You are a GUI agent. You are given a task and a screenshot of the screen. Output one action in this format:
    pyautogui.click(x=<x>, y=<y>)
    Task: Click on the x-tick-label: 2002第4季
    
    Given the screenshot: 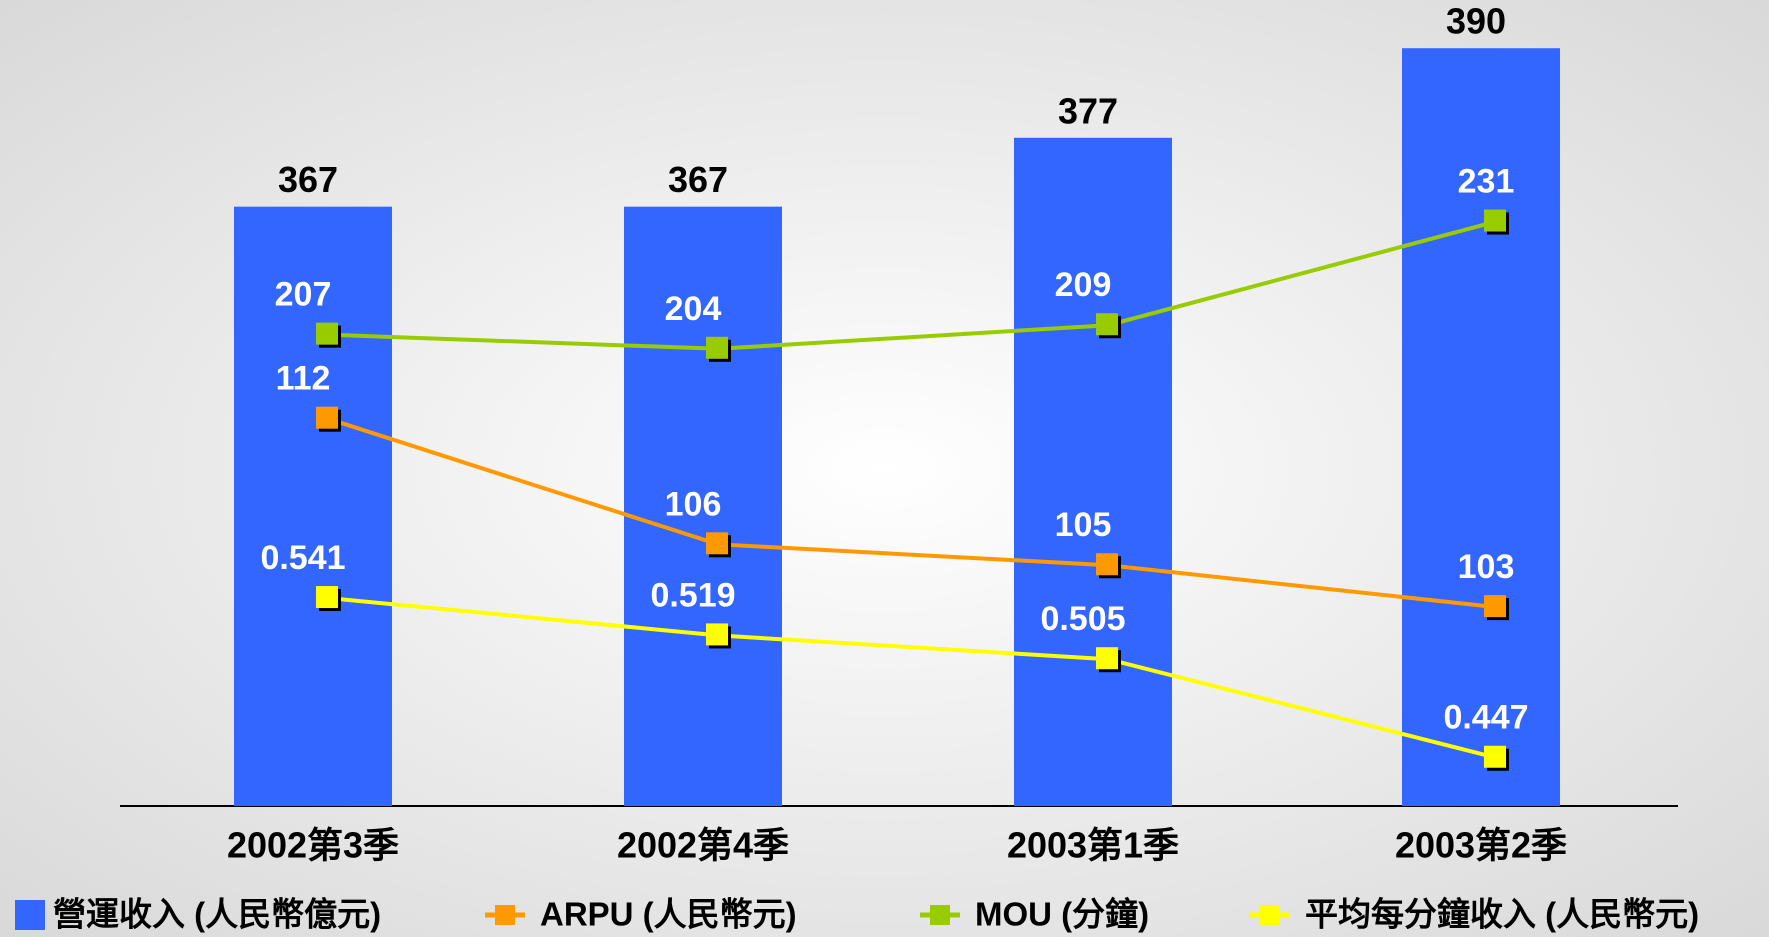 What is the action you would take?
    pyautogui.click(x=703, y=845)
    